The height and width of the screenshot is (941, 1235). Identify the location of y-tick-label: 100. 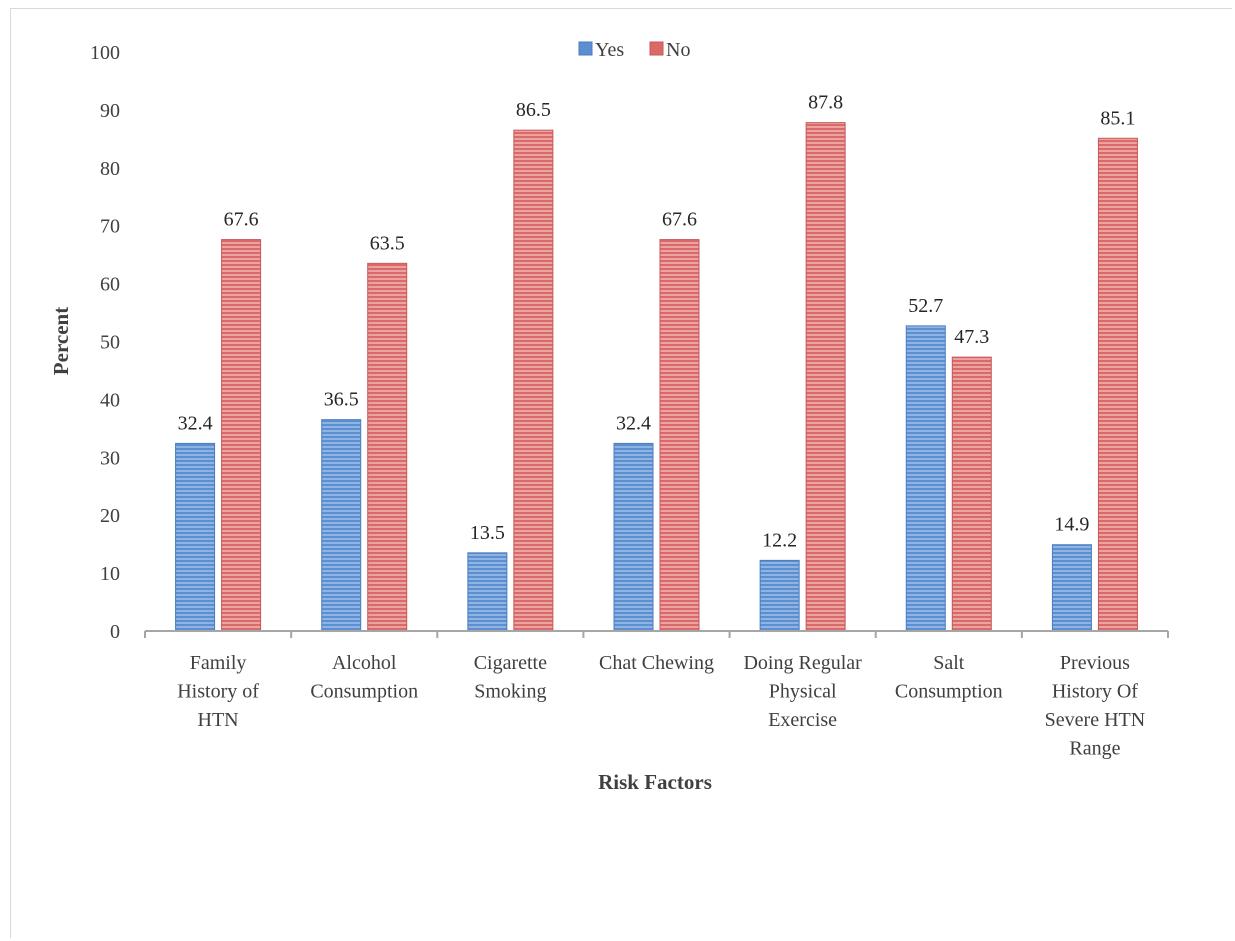
(105, 53).